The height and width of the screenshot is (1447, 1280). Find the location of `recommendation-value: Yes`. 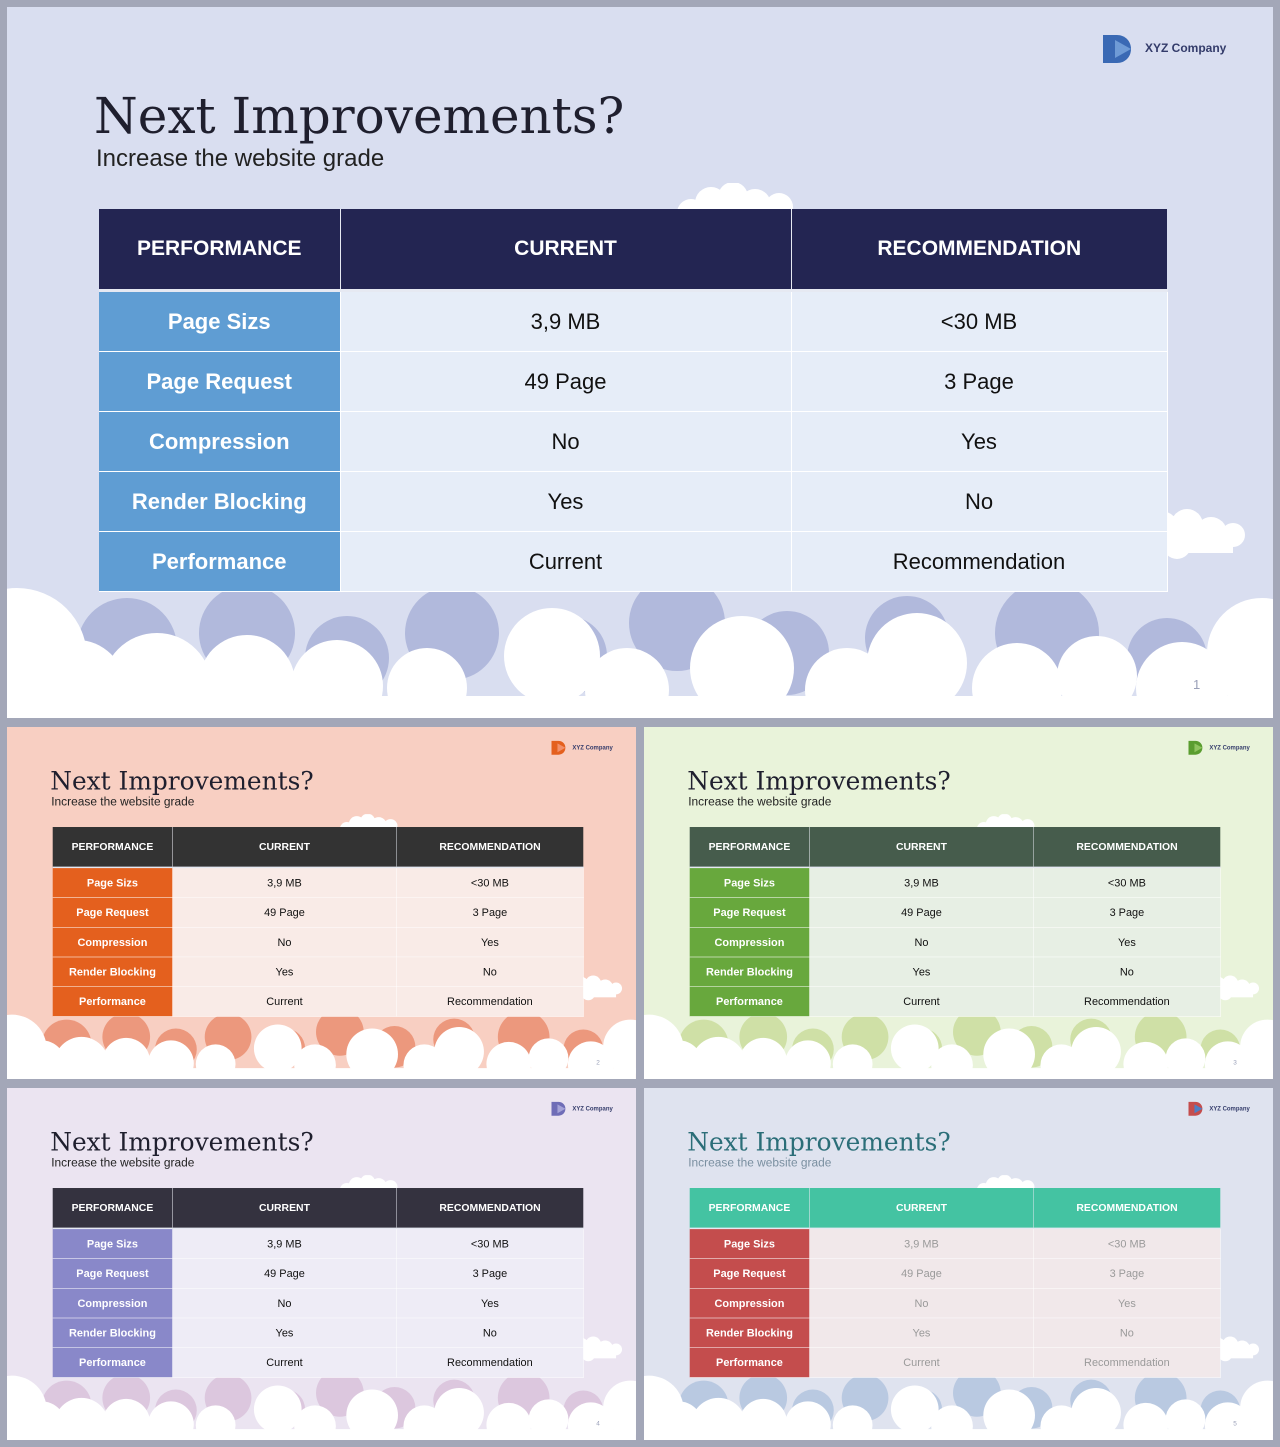

recommendation-value: Yes is located at coordinates (1127, 1303).